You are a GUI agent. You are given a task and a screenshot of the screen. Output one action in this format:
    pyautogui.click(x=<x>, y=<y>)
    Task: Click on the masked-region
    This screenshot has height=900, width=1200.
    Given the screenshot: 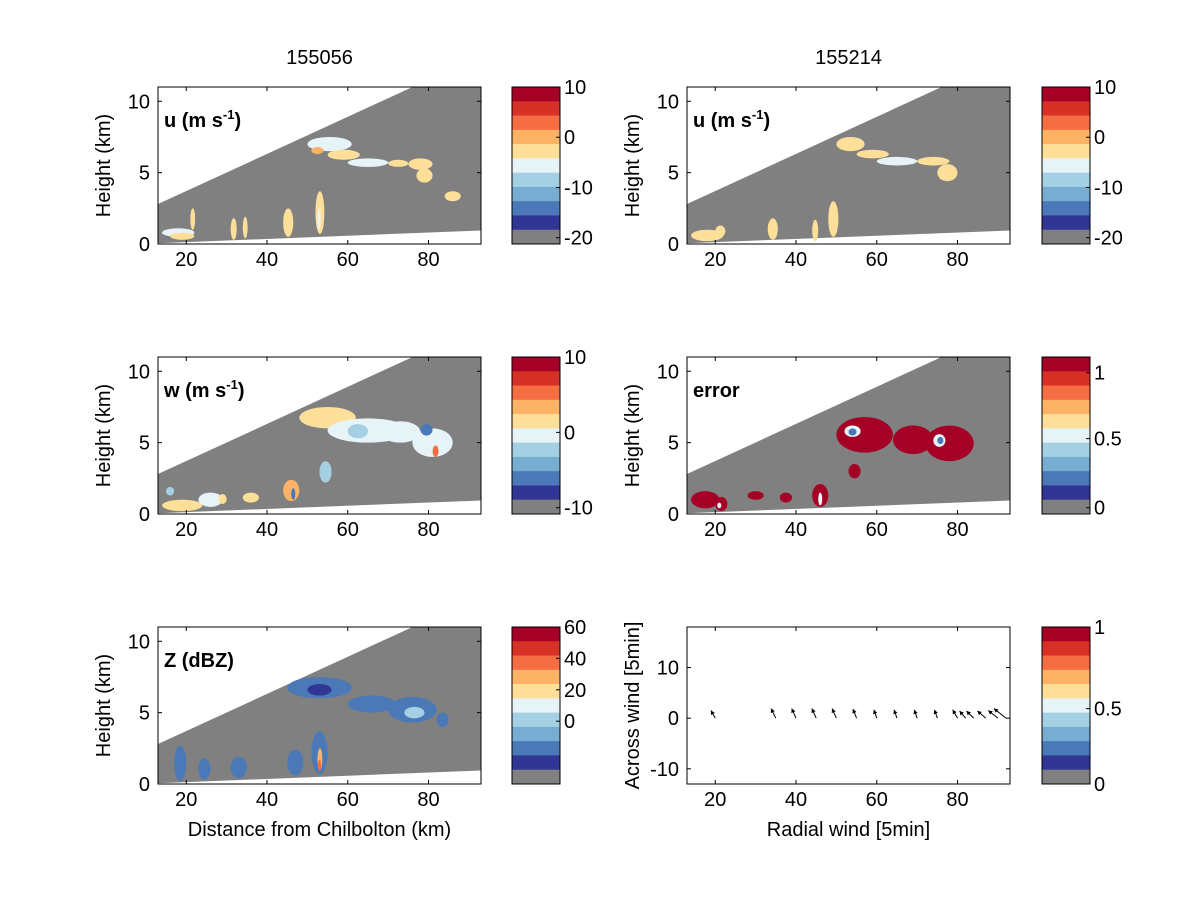 What is the action you would take?
    pyautogui.click(x=319, y=165)
    